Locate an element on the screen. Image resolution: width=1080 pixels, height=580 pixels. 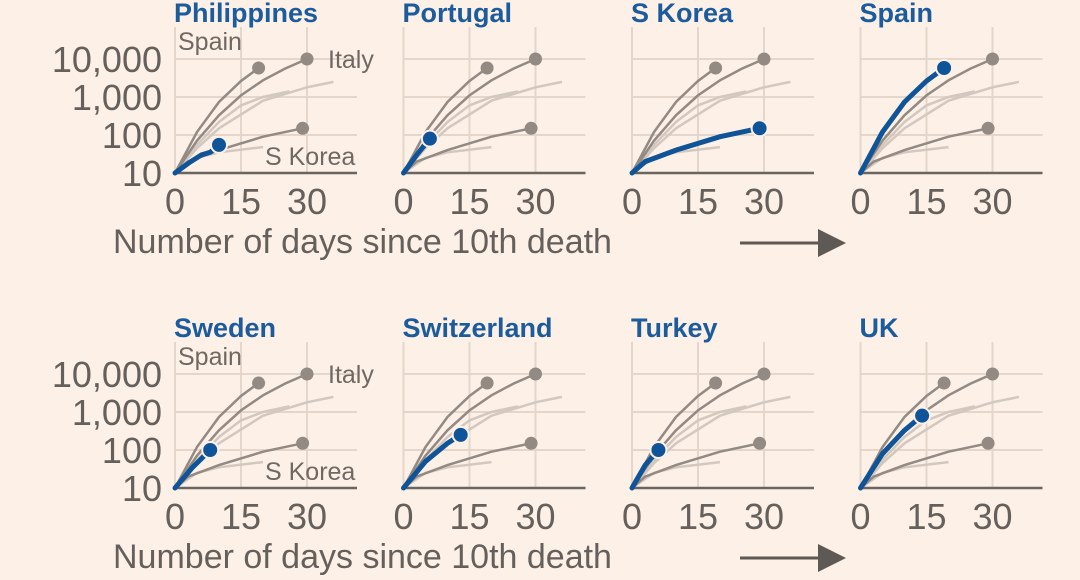
annotation-italy: Italy is located at coordinates (351, 60).